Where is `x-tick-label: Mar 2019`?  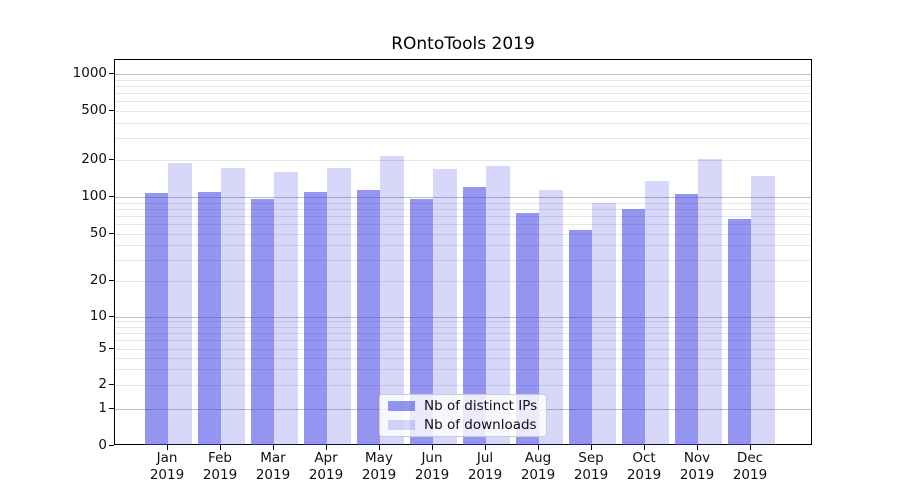
x-tick-label: Mar 2019 is located at coordinates (273, 466).